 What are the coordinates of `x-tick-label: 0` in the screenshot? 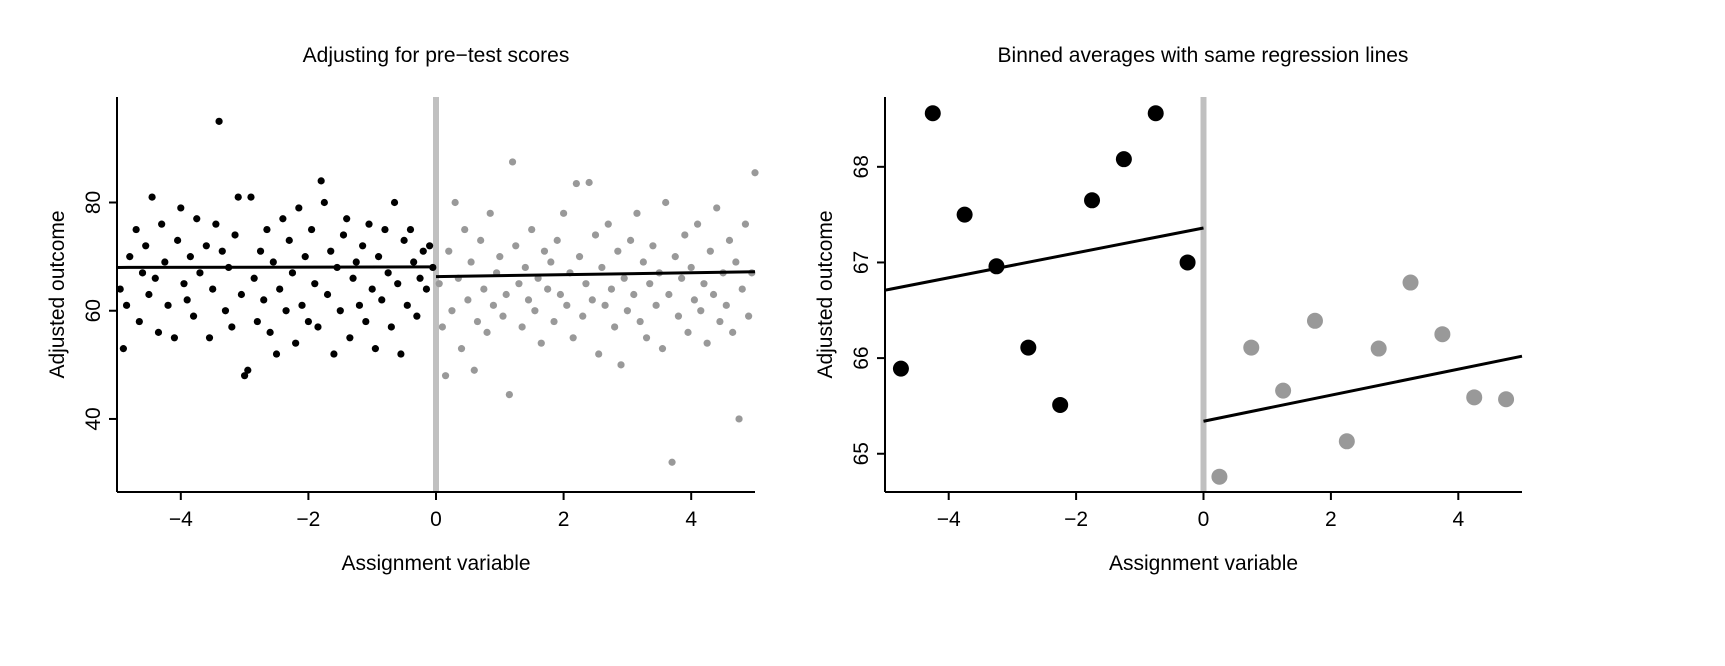 It's located at (1204, 519).